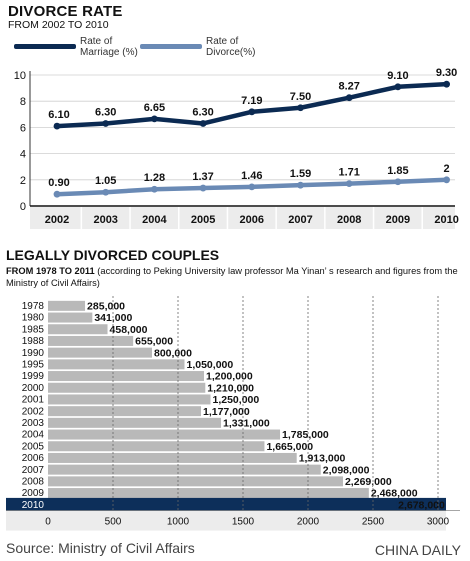 The width and height of the screenshot is (470, 561). Describe the element at coordinates (417, 550) in the screenshot. I see `publisher-credit: CHINA DAILY` at that location.